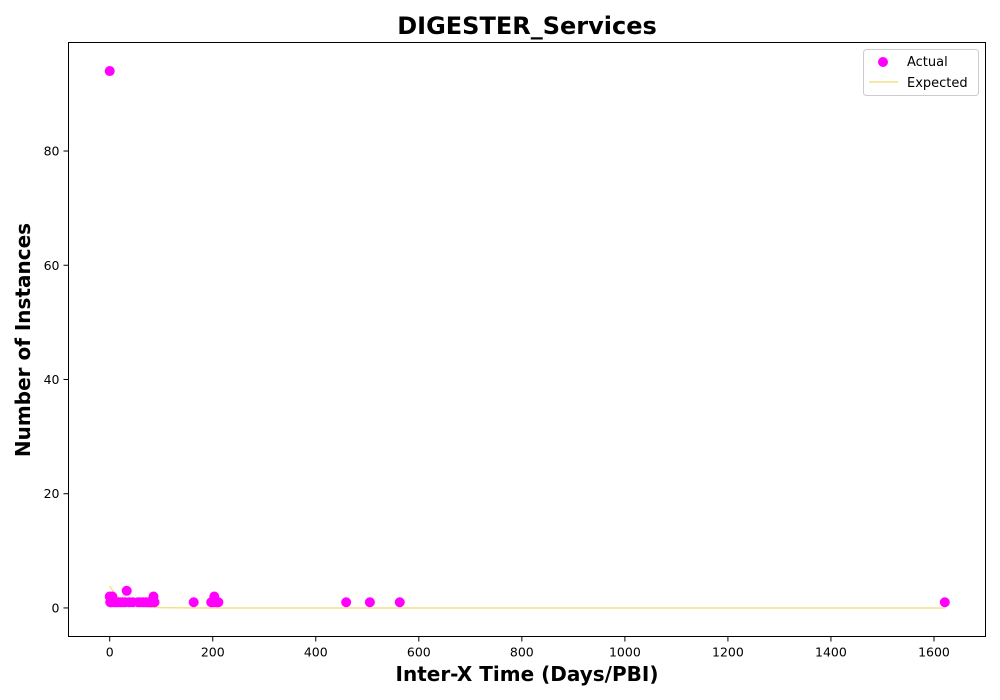  I want to click on x-tick-label: 600, so click(419, 652).